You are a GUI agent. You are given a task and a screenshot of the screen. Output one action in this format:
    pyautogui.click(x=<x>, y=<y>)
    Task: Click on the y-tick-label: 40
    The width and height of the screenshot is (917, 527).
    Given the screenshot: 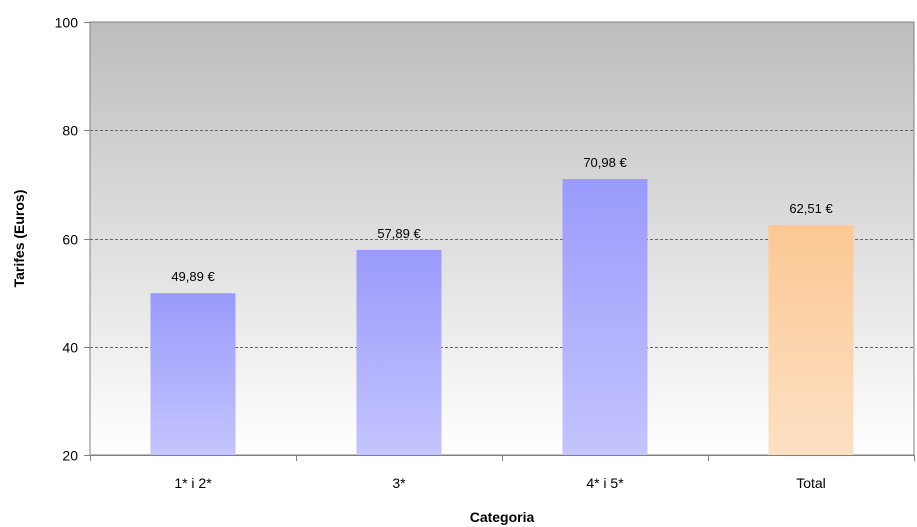 What is the action you would take?
    pyautogui.click(x=70, y=348)
    